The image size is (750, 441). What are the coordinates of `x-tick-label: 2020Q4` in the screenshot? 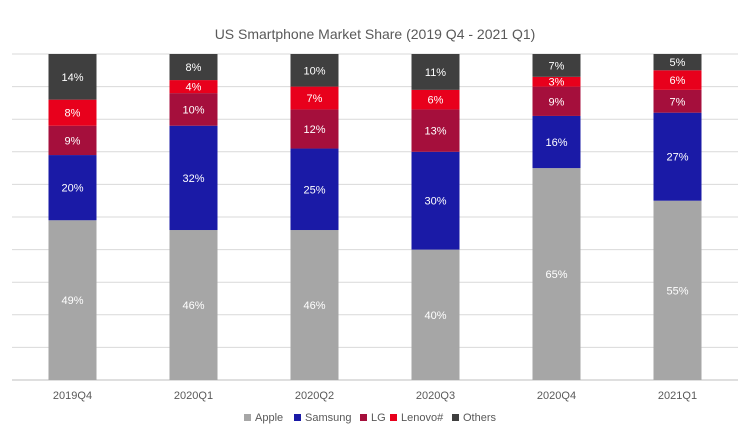 It's located at (556, 396).